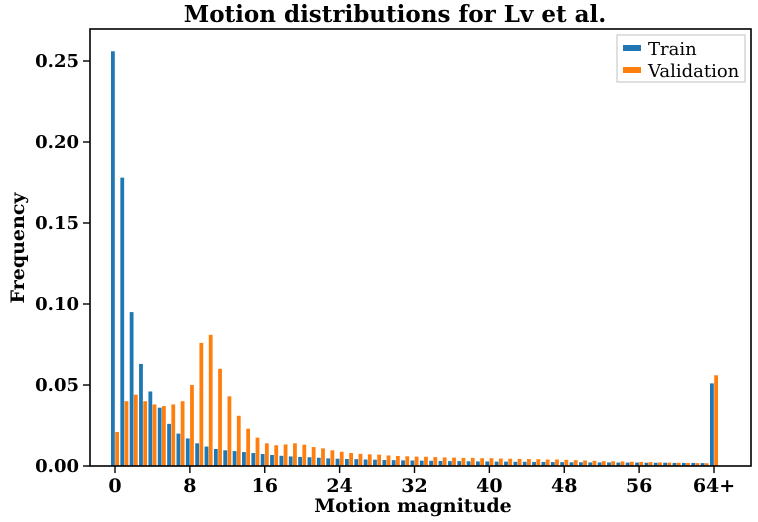 The image size is (758, 522). Describe the element at coordinates (632, 70) in the screenshot. I see `legend-swatch-validation` at that location.